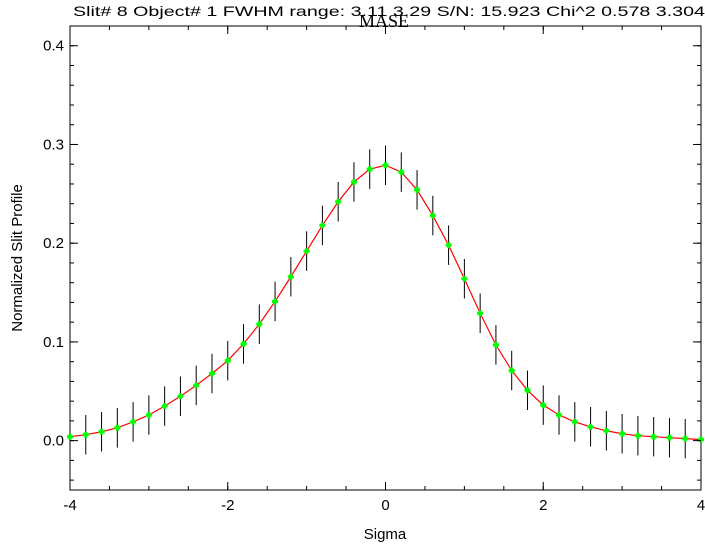 The width and height of the screenshot is (705, 544). What do you see at coordinates (385, 534) in the screenshot?
I see `x-axis-label: Sigma` at bounding box center [385, 534].